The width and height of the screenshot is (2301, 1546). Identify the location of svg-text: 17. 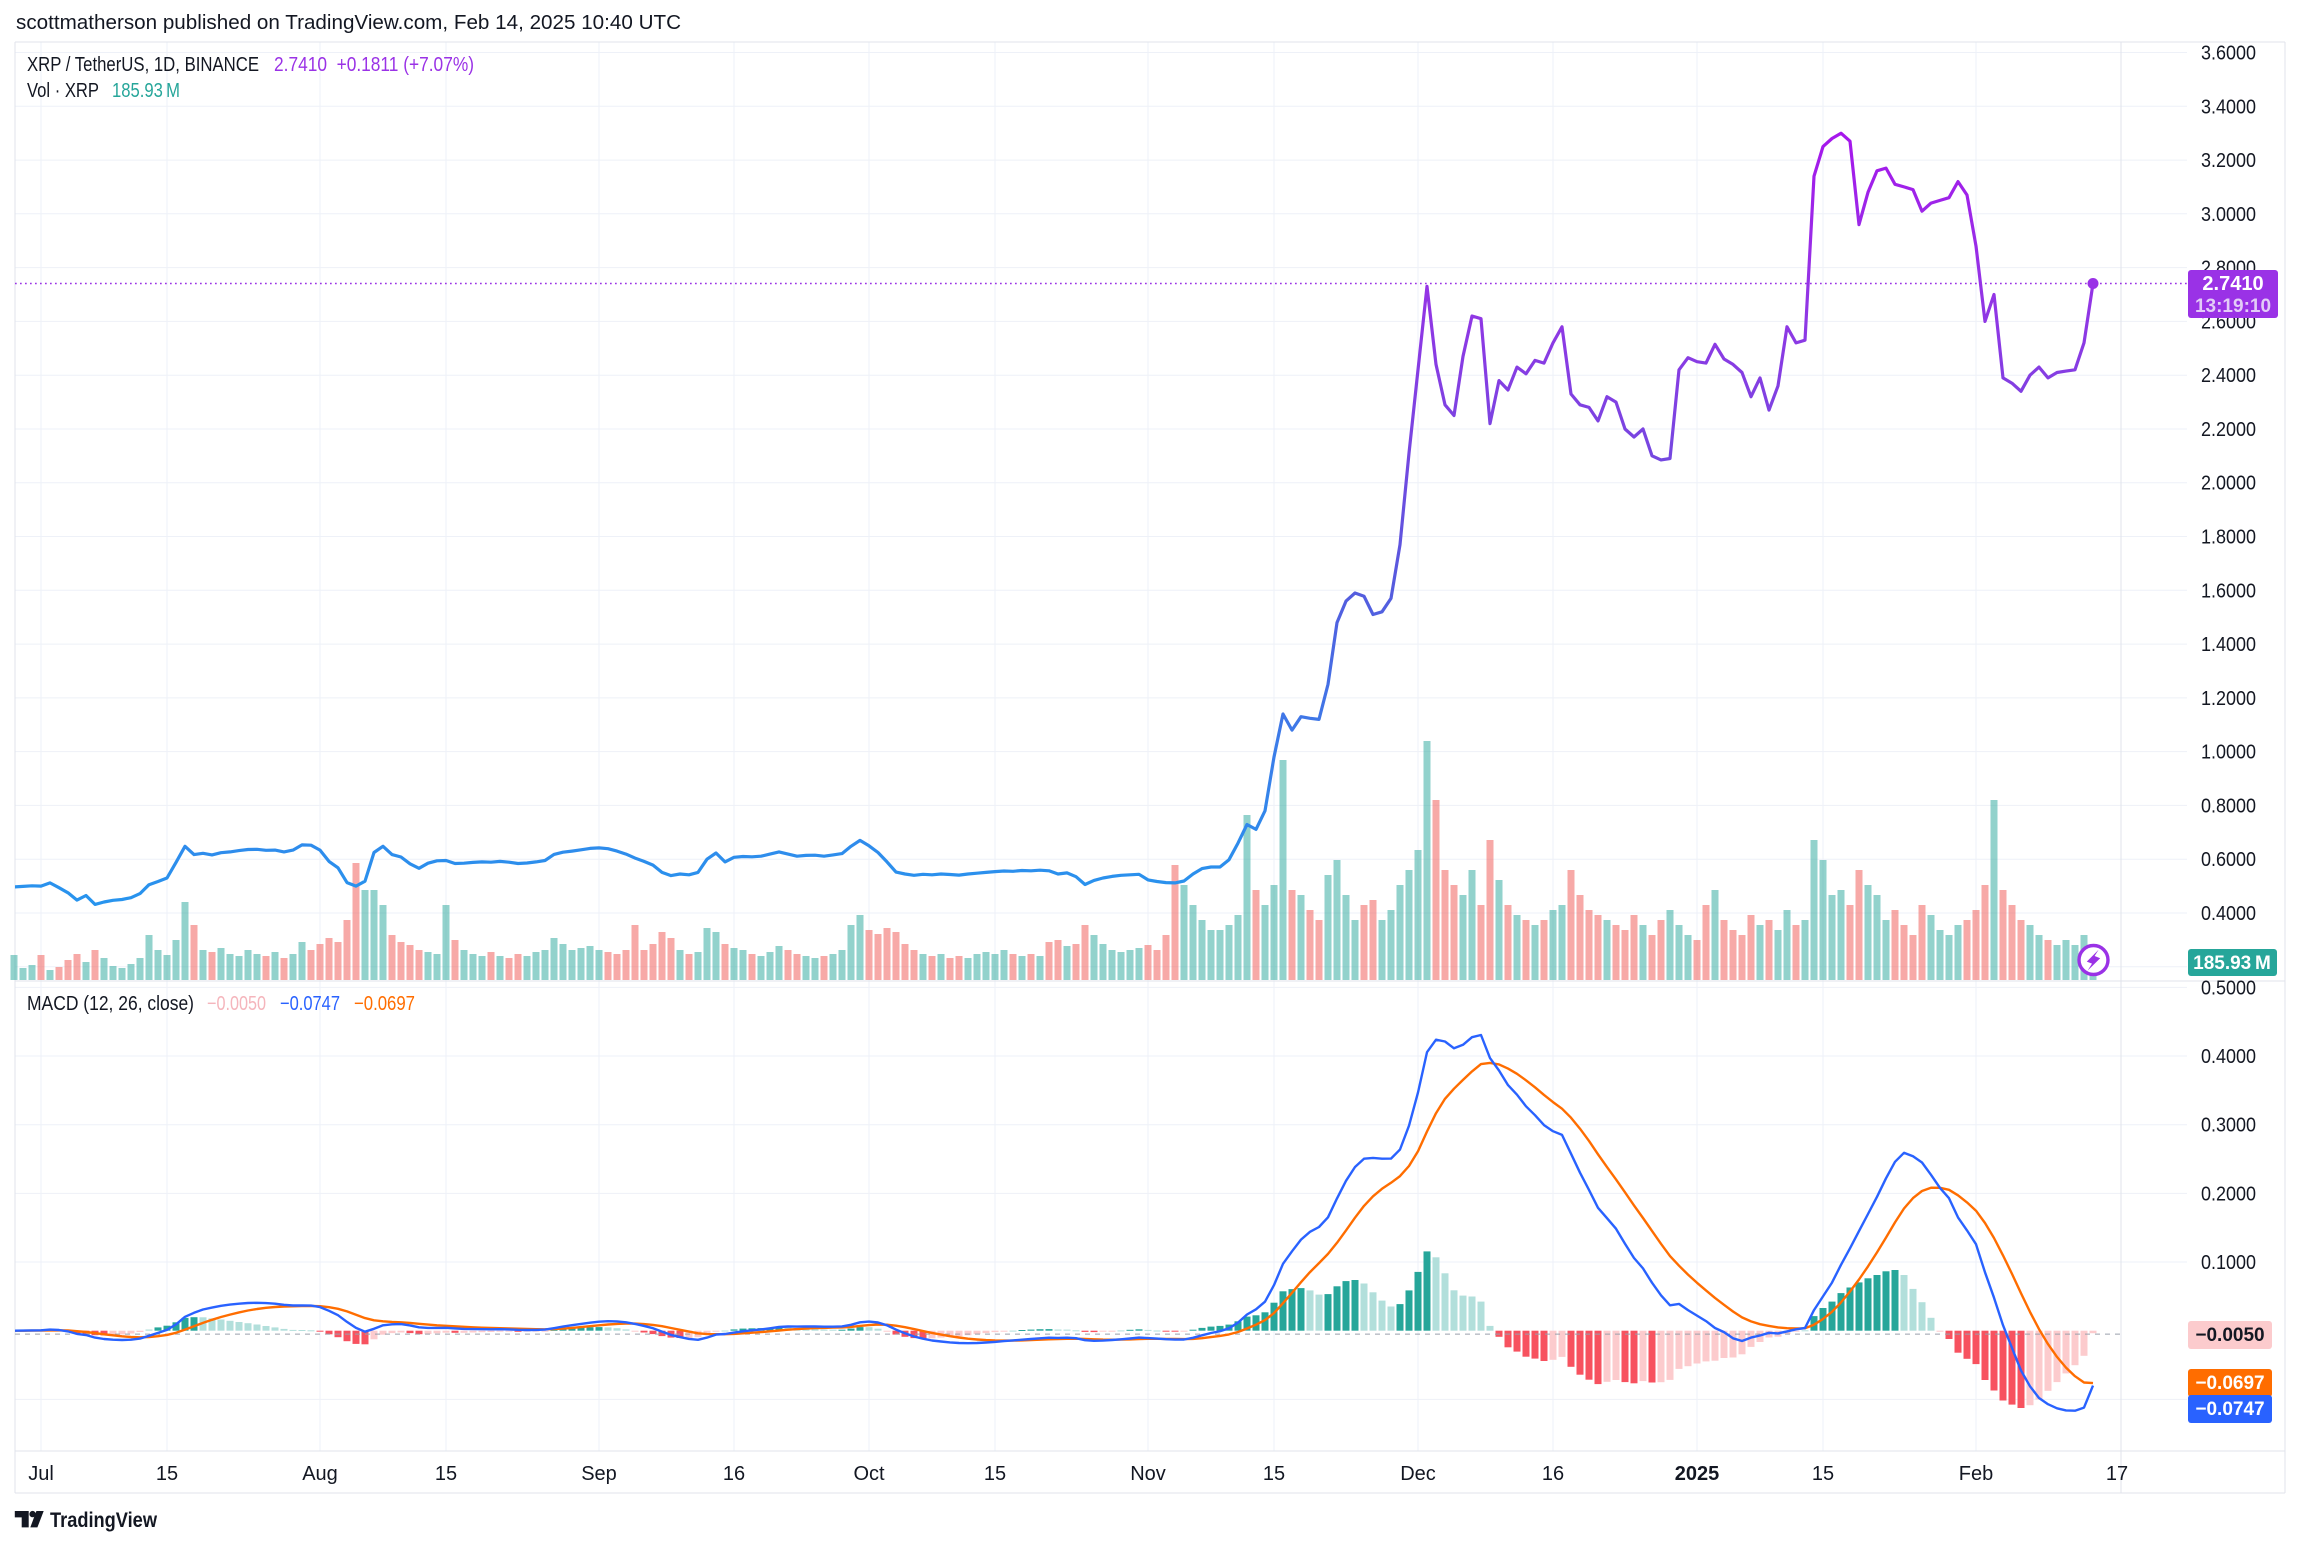
(2117, 1474).